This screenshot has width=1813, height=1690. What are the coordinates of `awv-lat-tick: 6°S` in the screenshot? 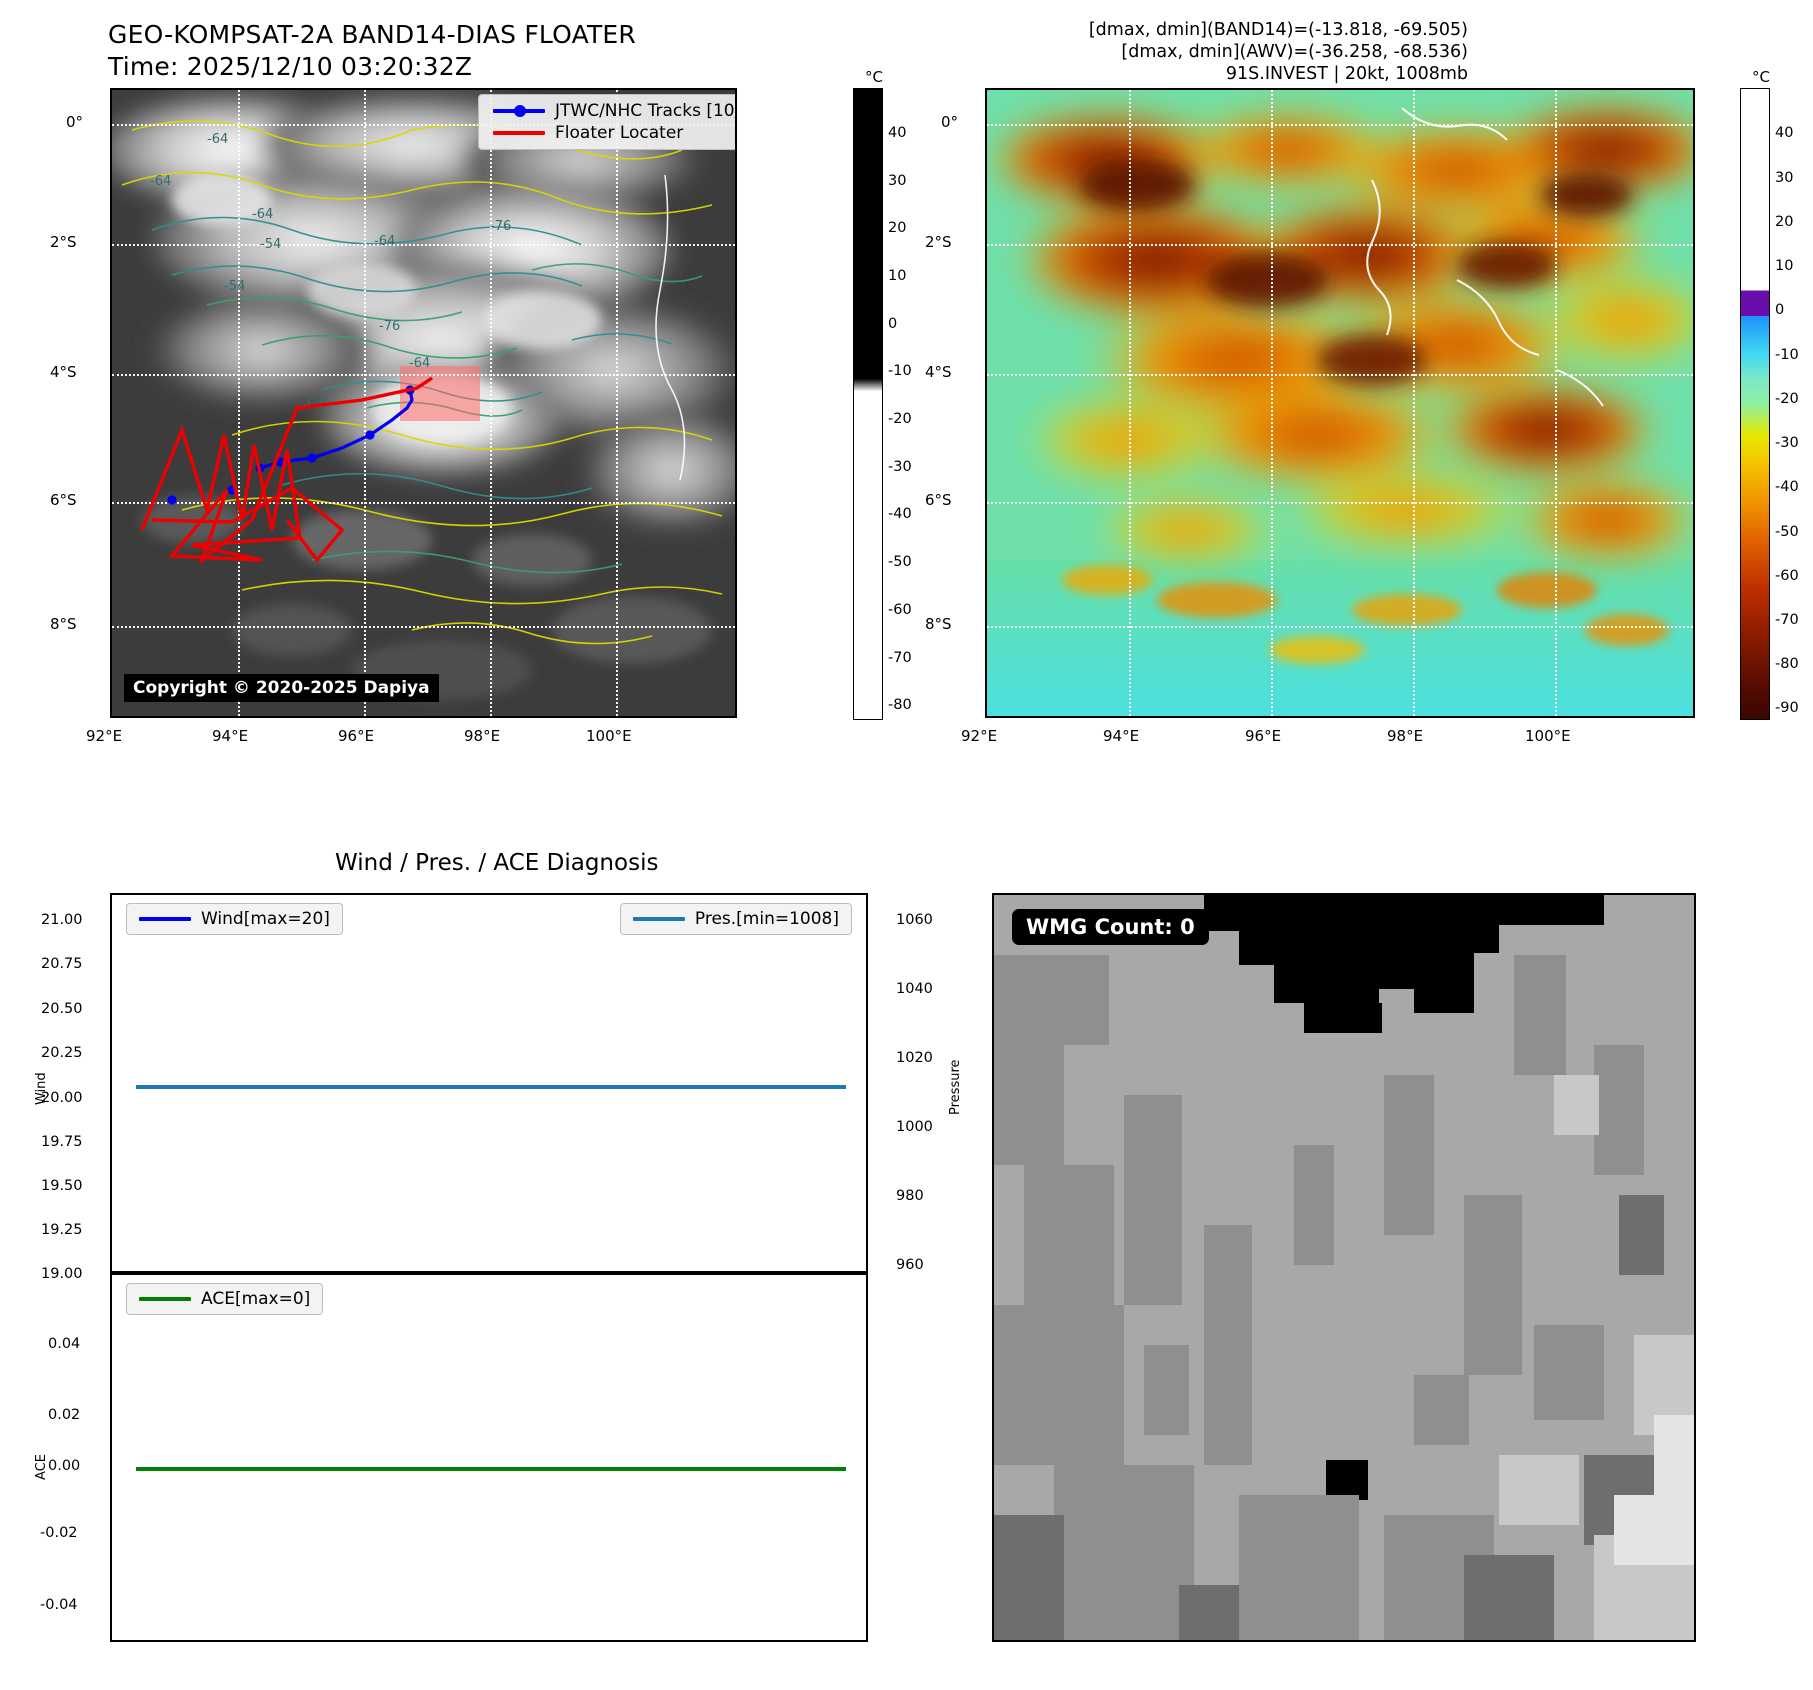 It's located at (938, 500).